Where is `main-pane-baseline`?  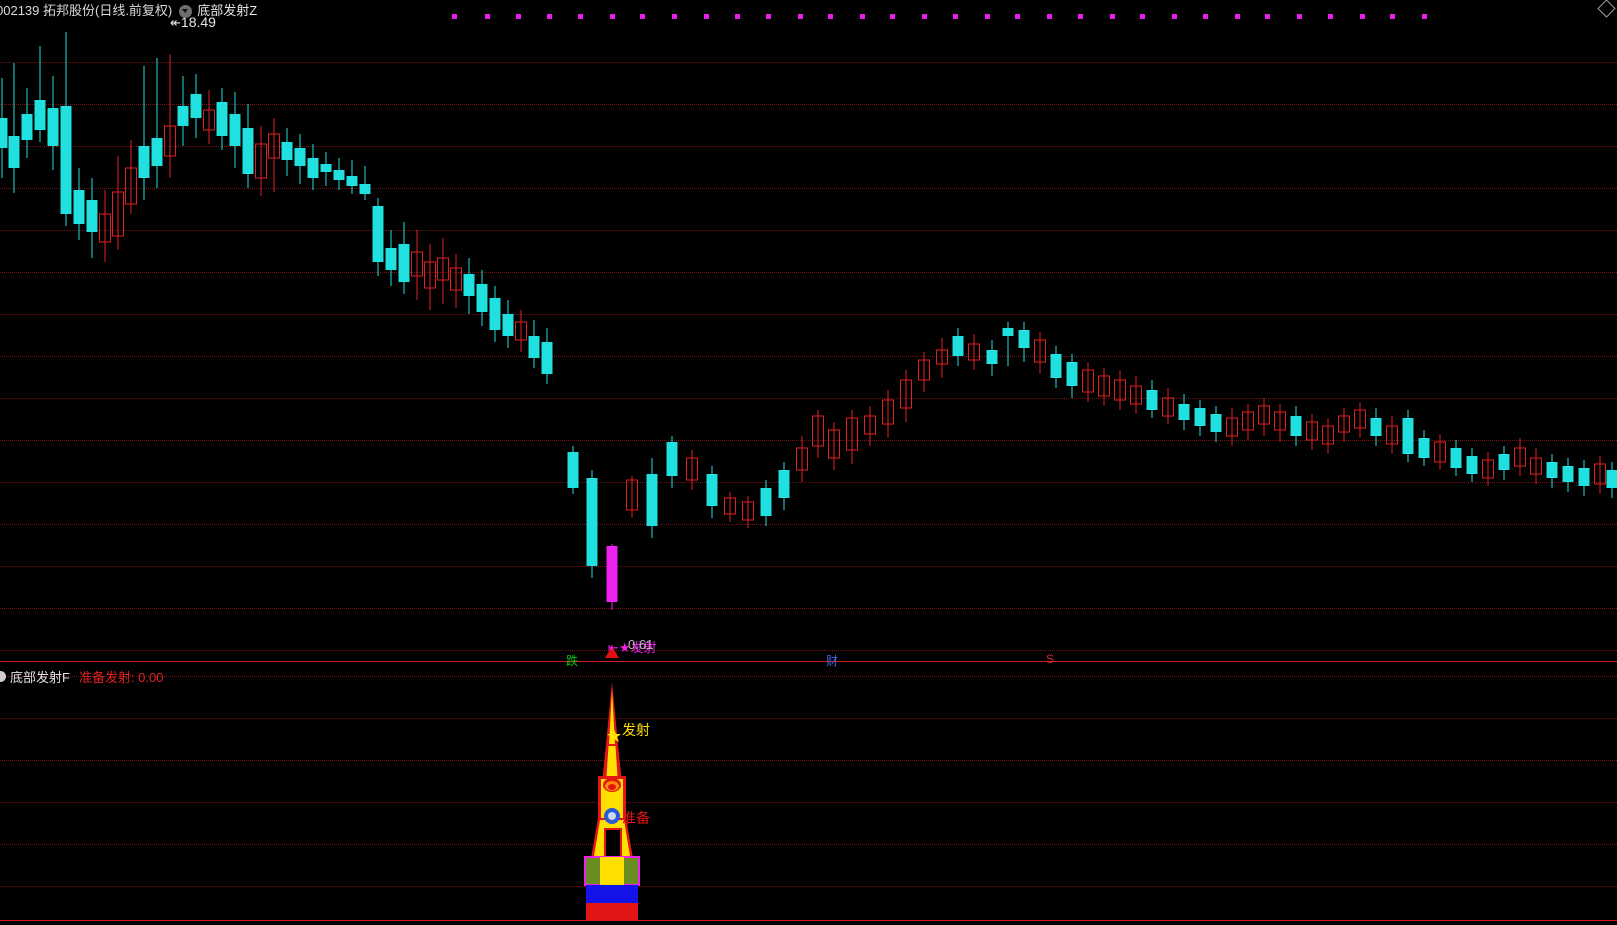 main-pane-baseline is located at coordinates (808, 661).